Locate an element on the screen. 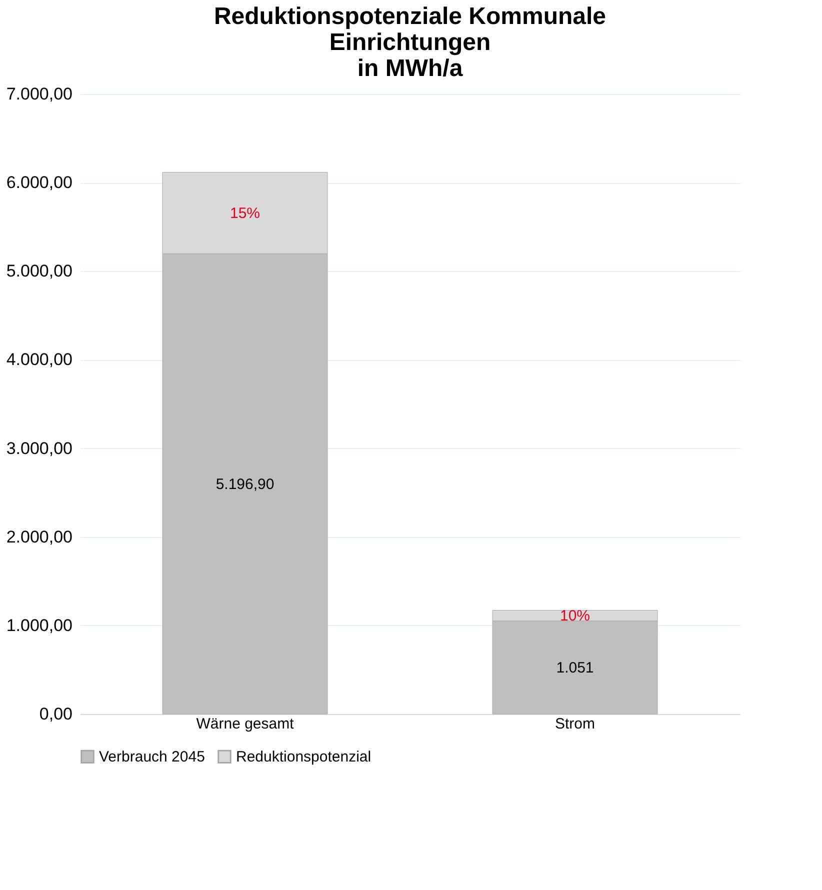 The width and height of the screenshot is (822, 890). y-tick-label: 0,00 is located at coordinates (55, 714).